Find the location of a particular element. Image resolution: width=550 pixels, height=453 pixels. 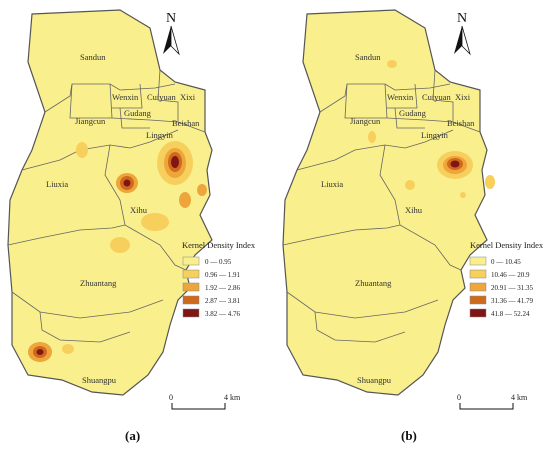

hotspot-shuangpu-core is located at coordinates (40, 352).